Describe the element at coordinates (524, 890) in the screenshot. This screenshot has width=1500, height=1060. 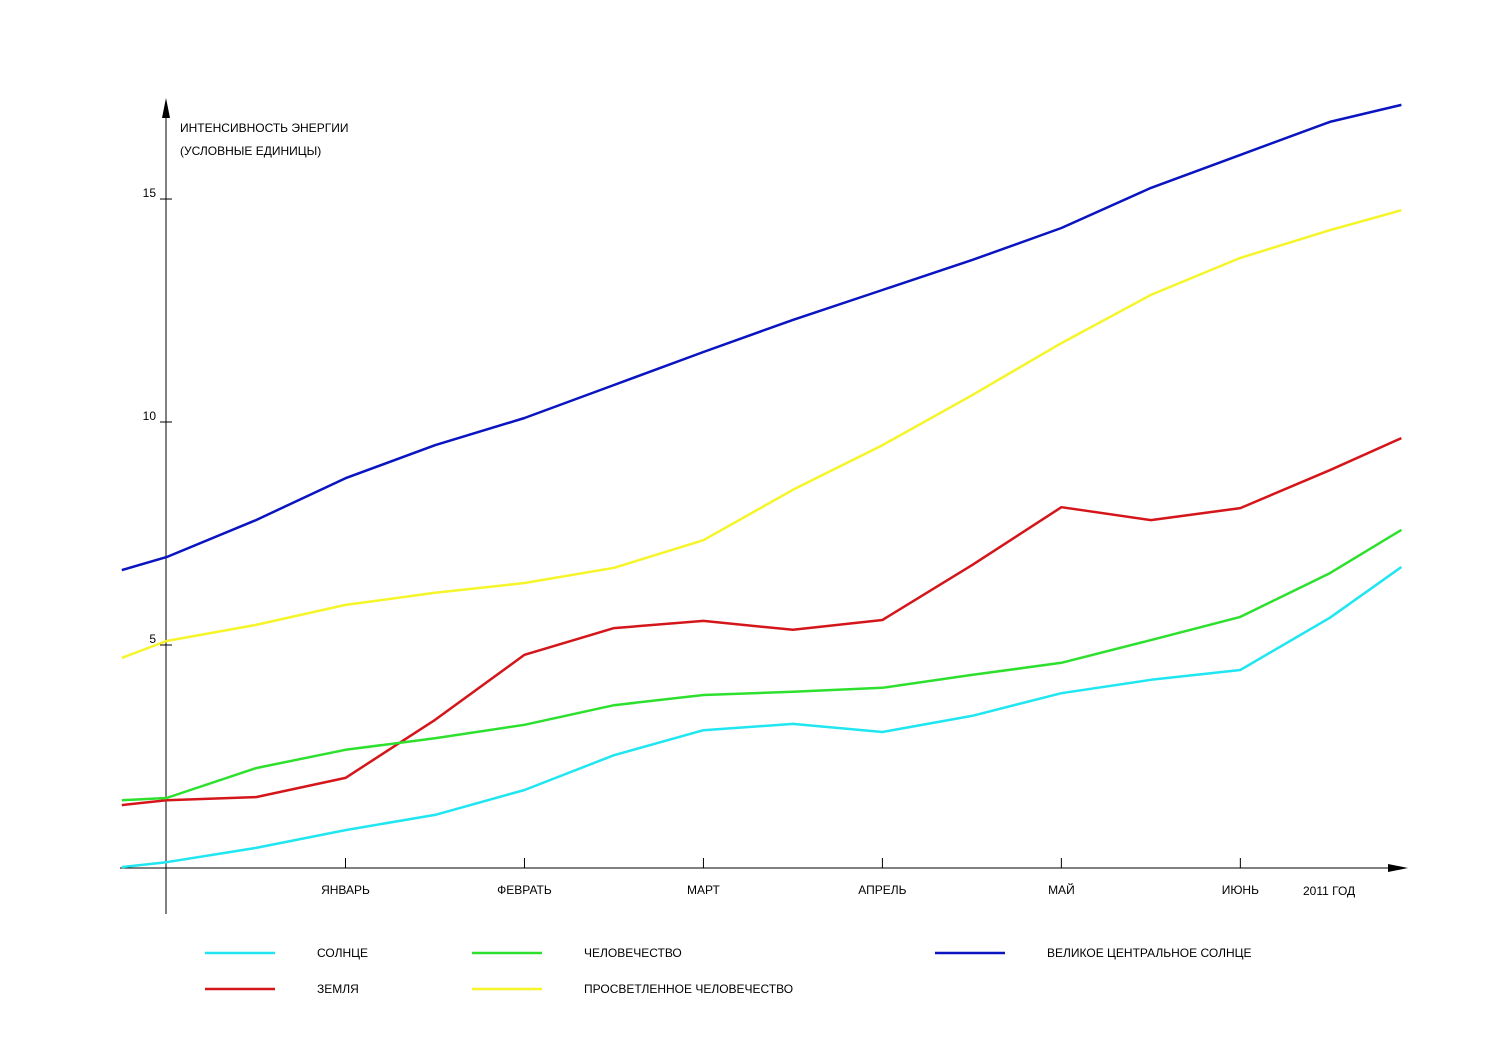
I see `x-tick-label: ФЕВРАТЬ` at that location.